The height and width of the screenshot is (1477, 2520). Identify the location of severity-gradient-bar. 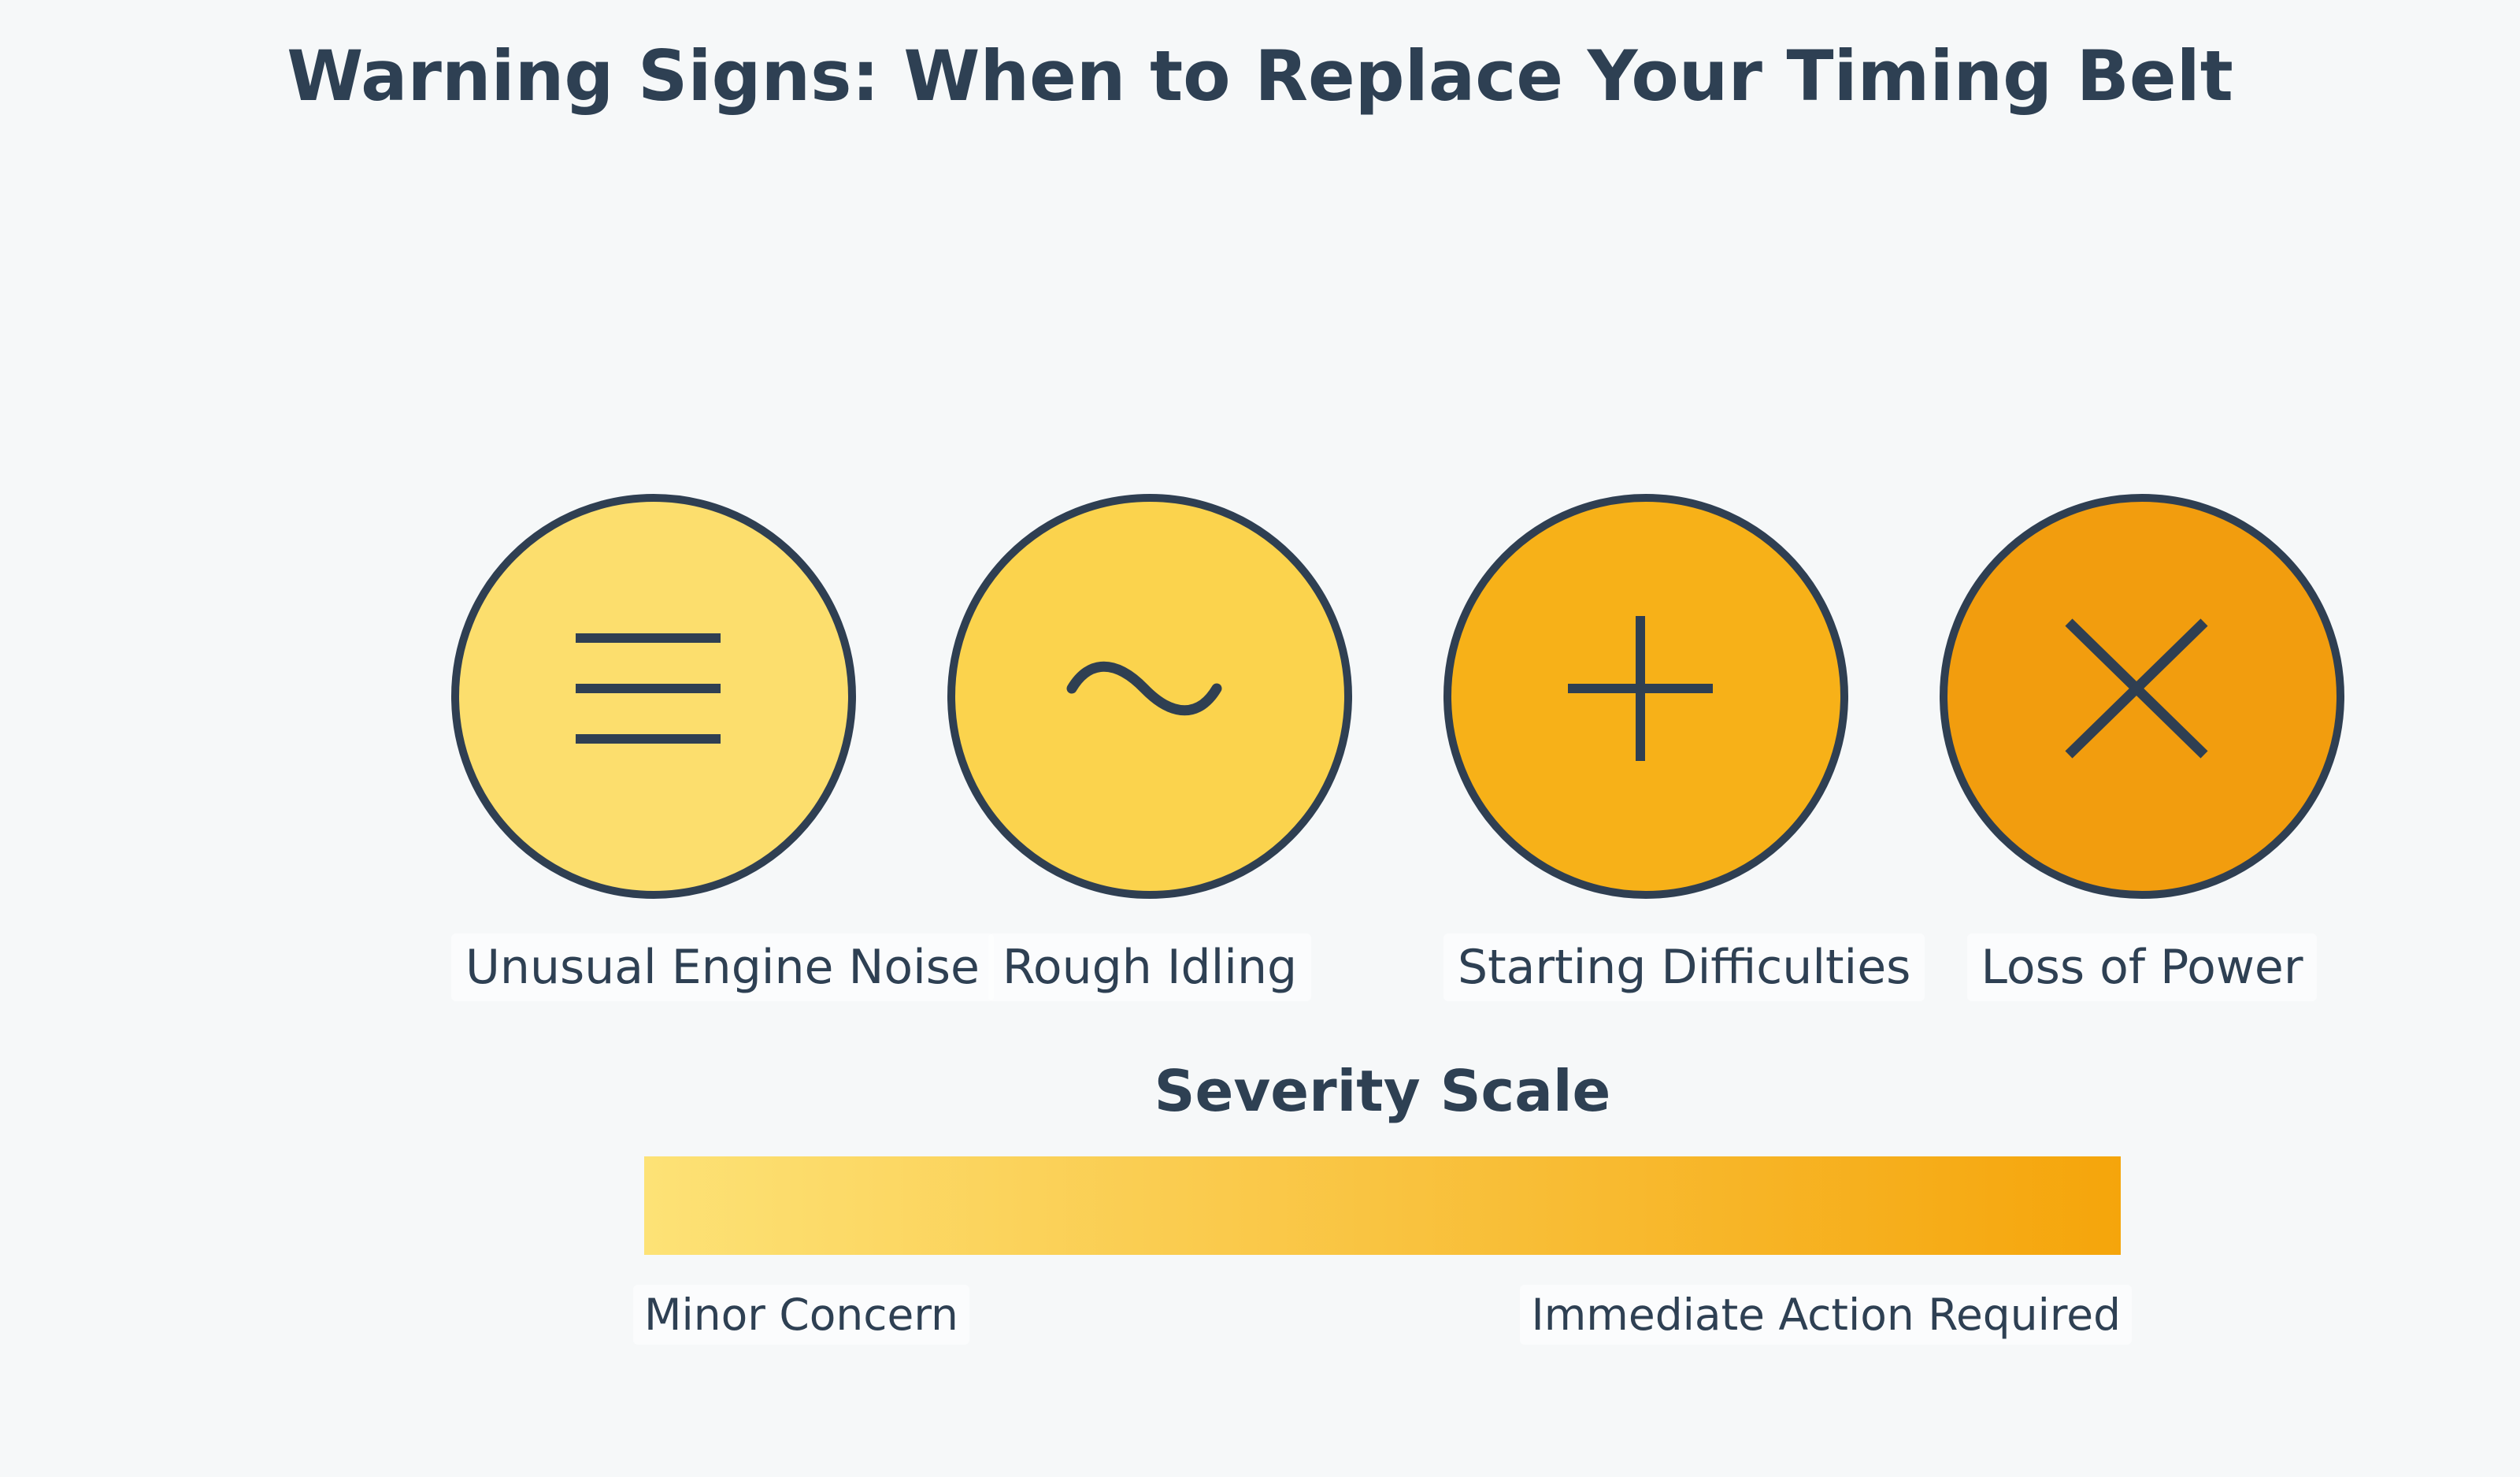
(1382, 1205).